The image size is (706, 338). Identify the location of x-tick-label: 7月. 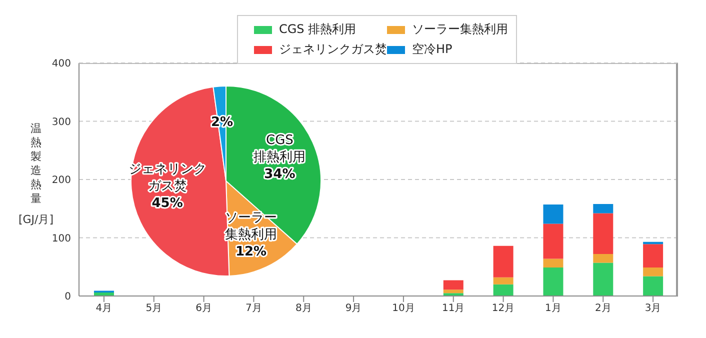
(254, 308).